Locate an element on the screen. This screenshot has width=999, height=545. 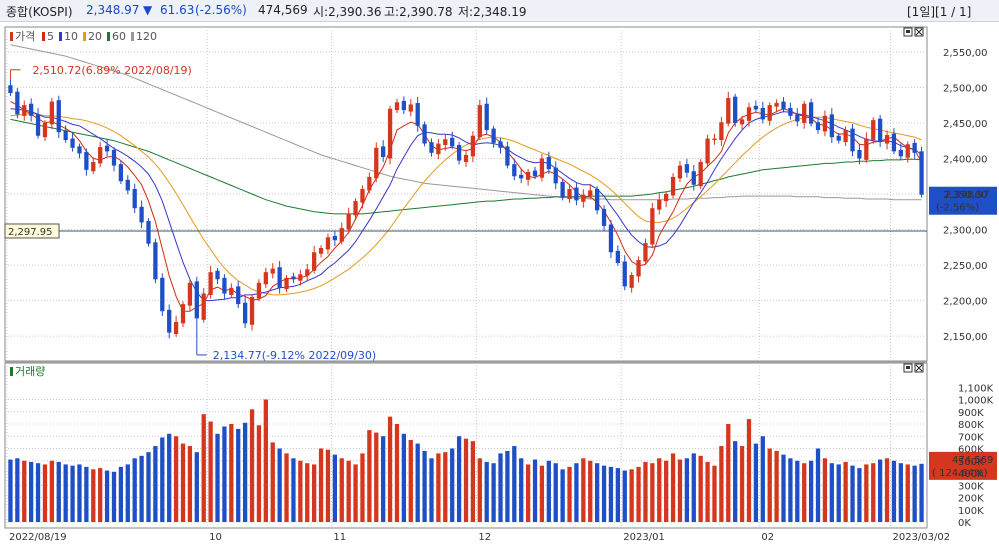
volume-panel-maximize-button is located at coordinates (908, 368).